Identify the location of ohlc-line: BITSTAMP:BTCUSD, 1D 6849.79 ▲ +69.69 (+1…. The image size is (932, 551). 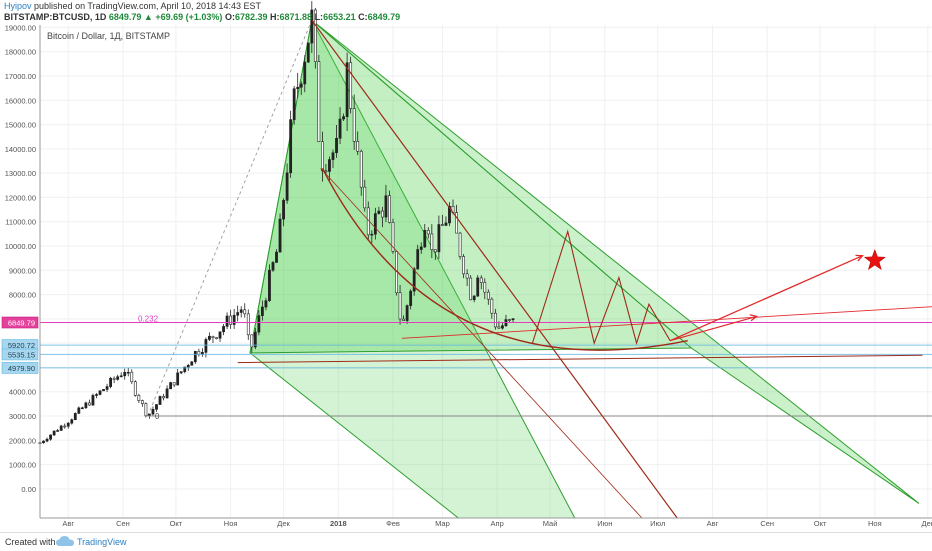
(202, 17).